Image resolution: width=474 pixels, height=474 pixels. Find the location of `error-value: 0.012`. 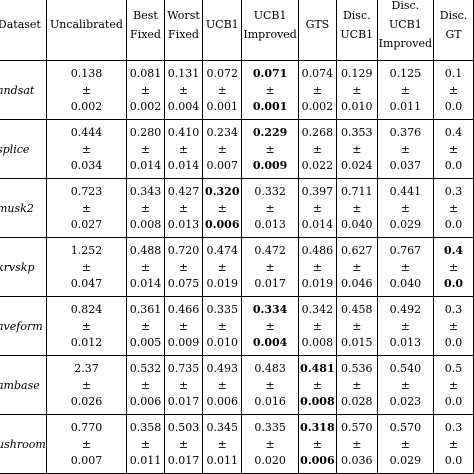

error-value: 0.012 is located at coordinates (86, 342).